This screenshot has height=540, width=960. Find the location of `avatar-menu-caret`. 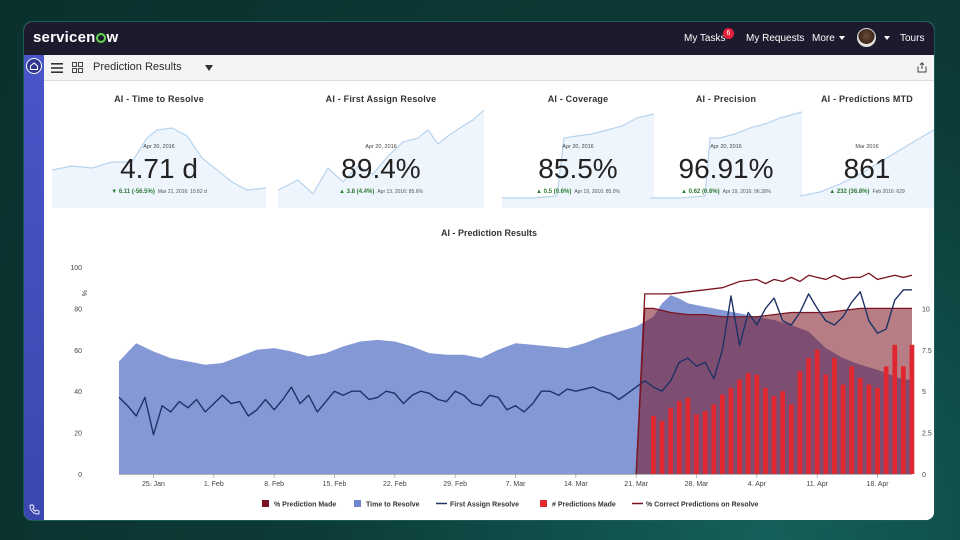

avatar-menu-caret is located at coordinates (885, 38).